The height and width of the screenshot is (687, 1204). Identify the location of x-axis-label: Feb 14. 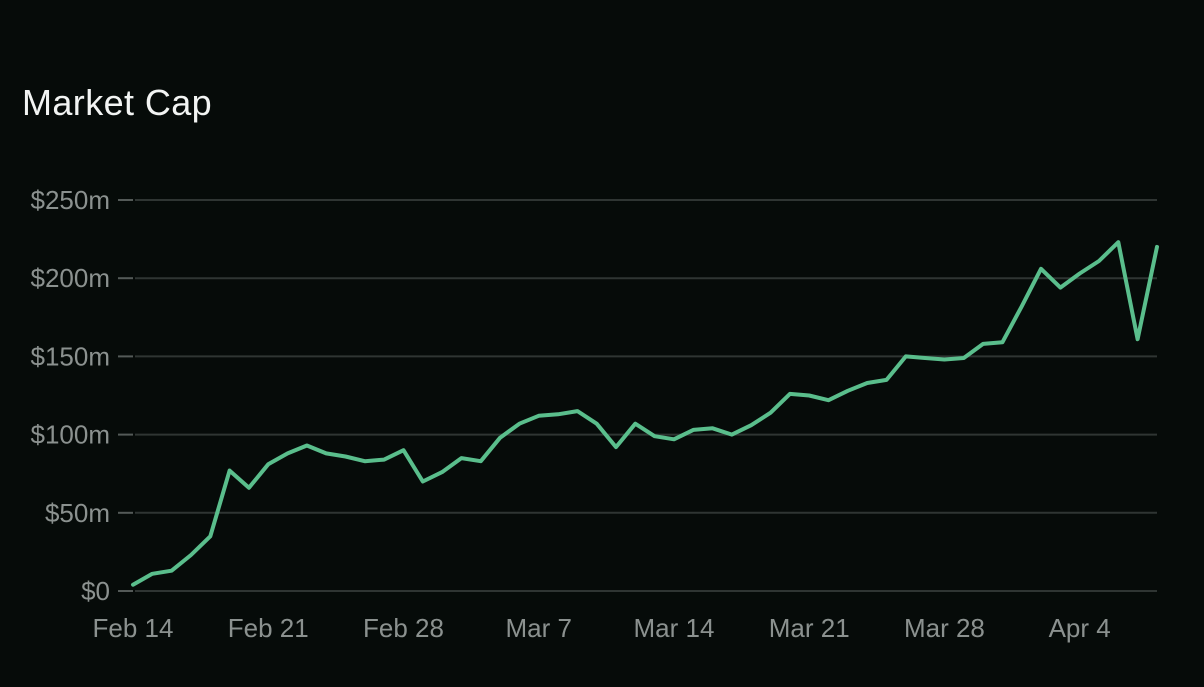
(133, 628).